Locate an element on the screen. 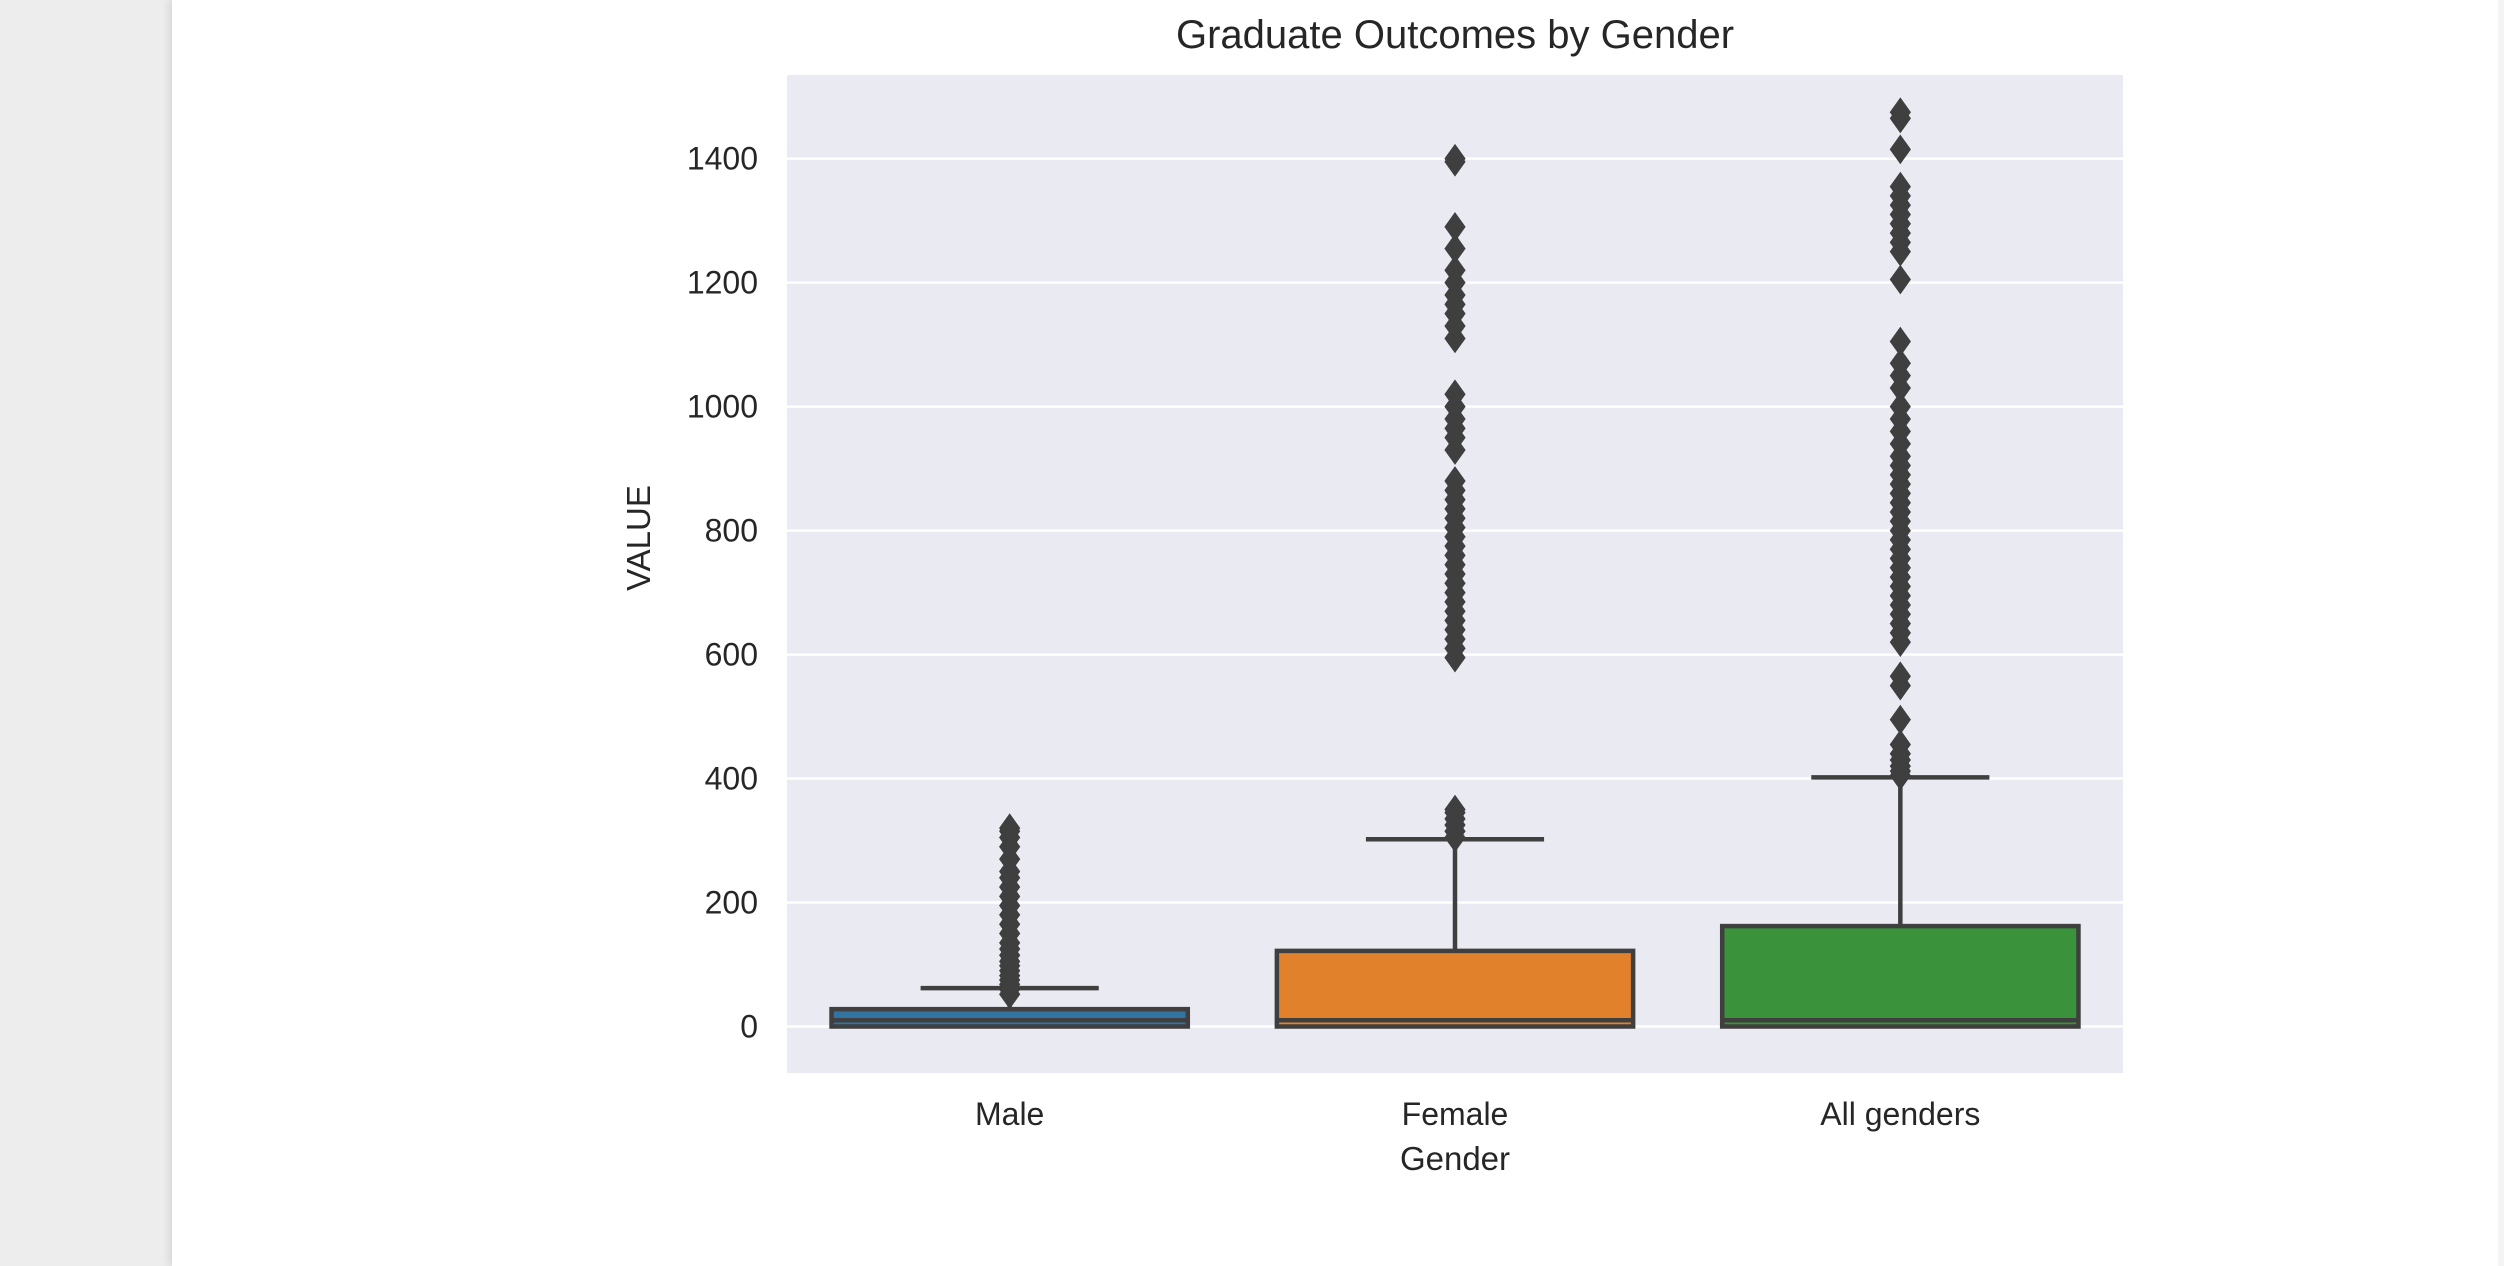  x-axis-ticks: Male Female All genders is located at coordinates (1477, 1114).